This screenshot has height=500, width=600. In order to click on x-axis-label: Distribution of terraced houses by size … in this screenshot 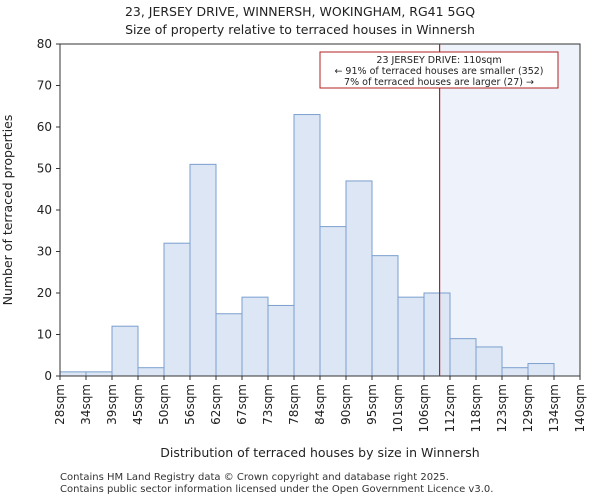, I will do `click(319, 452)`.